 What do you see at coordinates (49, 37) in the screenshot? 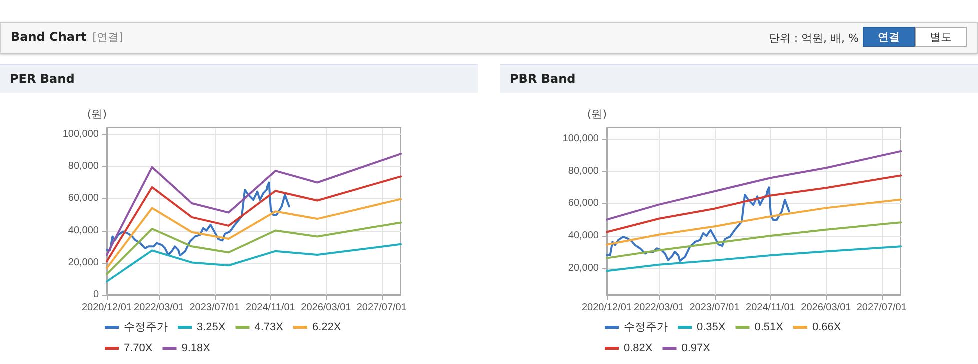
I see `text: Band Chart` at bounding box center [49, 37].